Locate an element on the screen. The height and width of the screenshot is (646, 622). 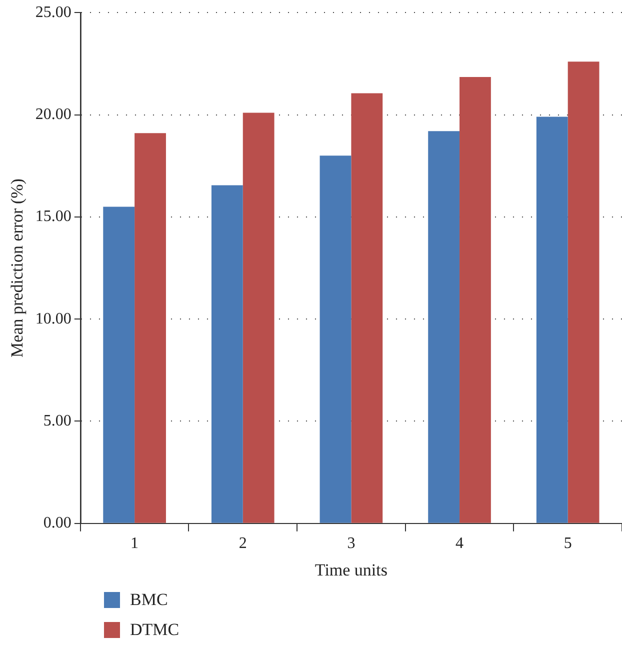
x-tick-label: 1 is located at coordinates (134, 543).